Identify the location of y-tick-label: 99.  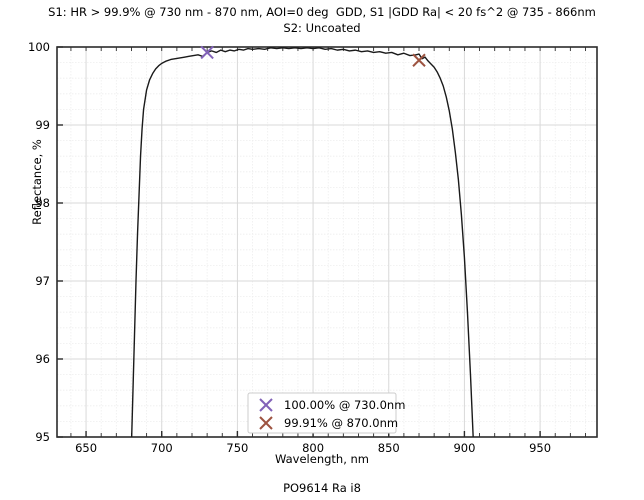
(42, 125).